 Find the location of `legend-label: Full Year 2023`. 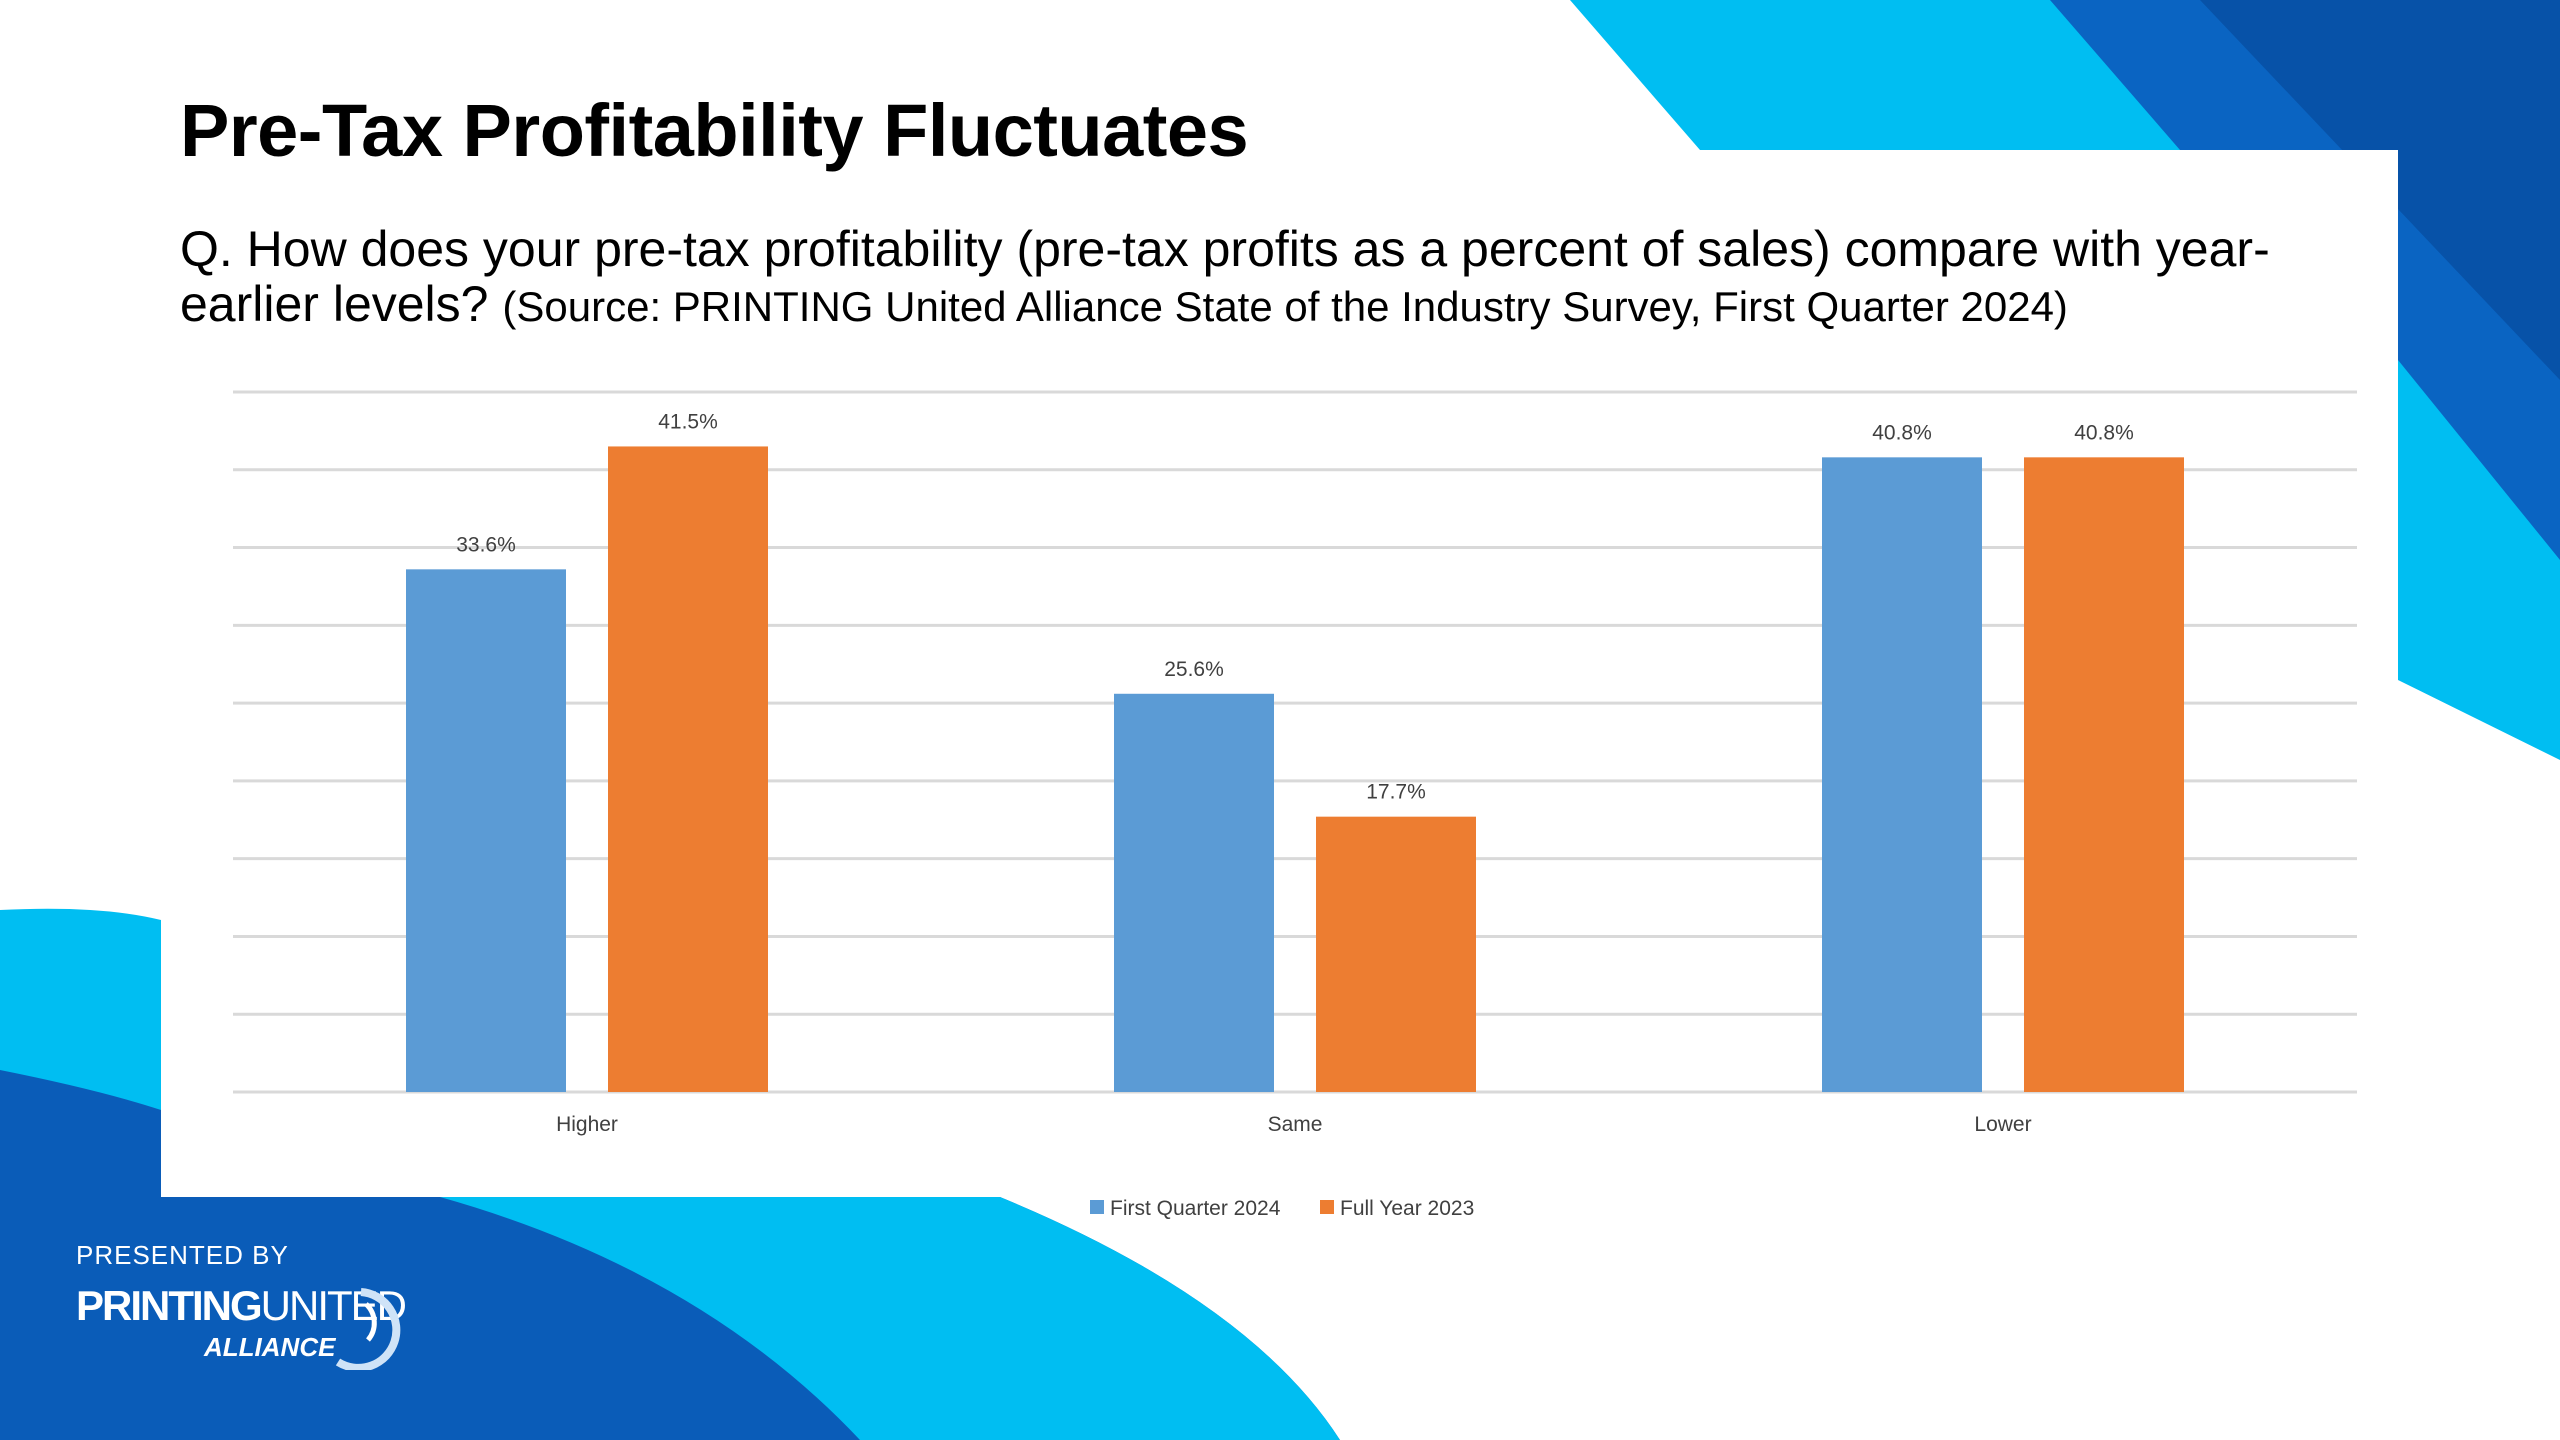

legend-label: Full Year 2023 is located at coordinates (1407, 1208).